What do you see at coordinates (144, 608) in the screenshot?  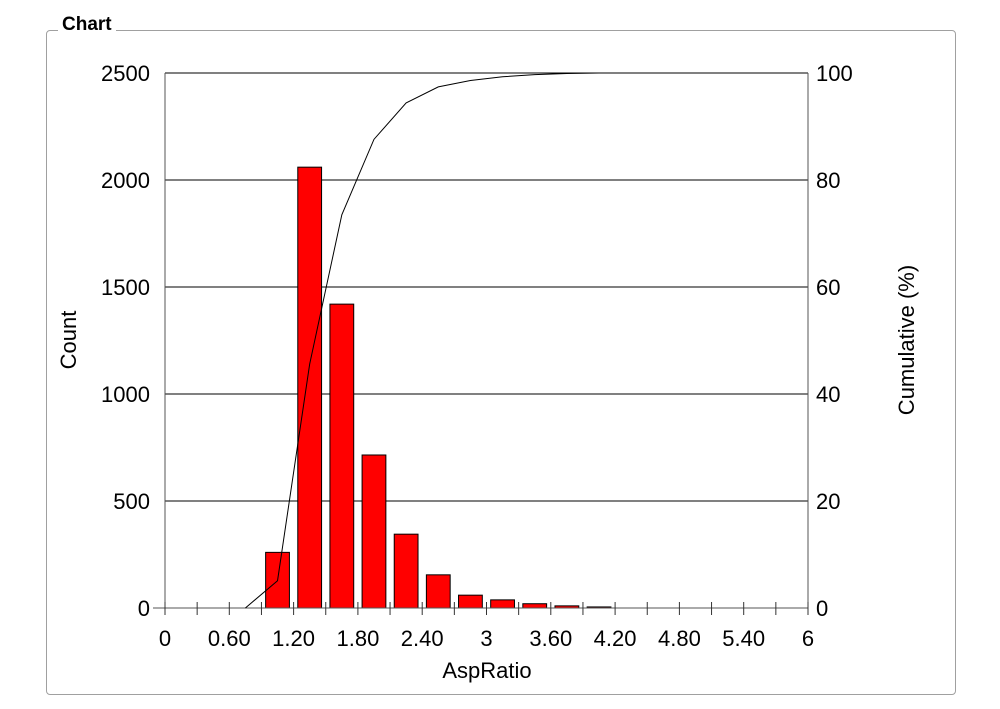 I see `y-tick-label: 0` at bounding box center [144, 608].